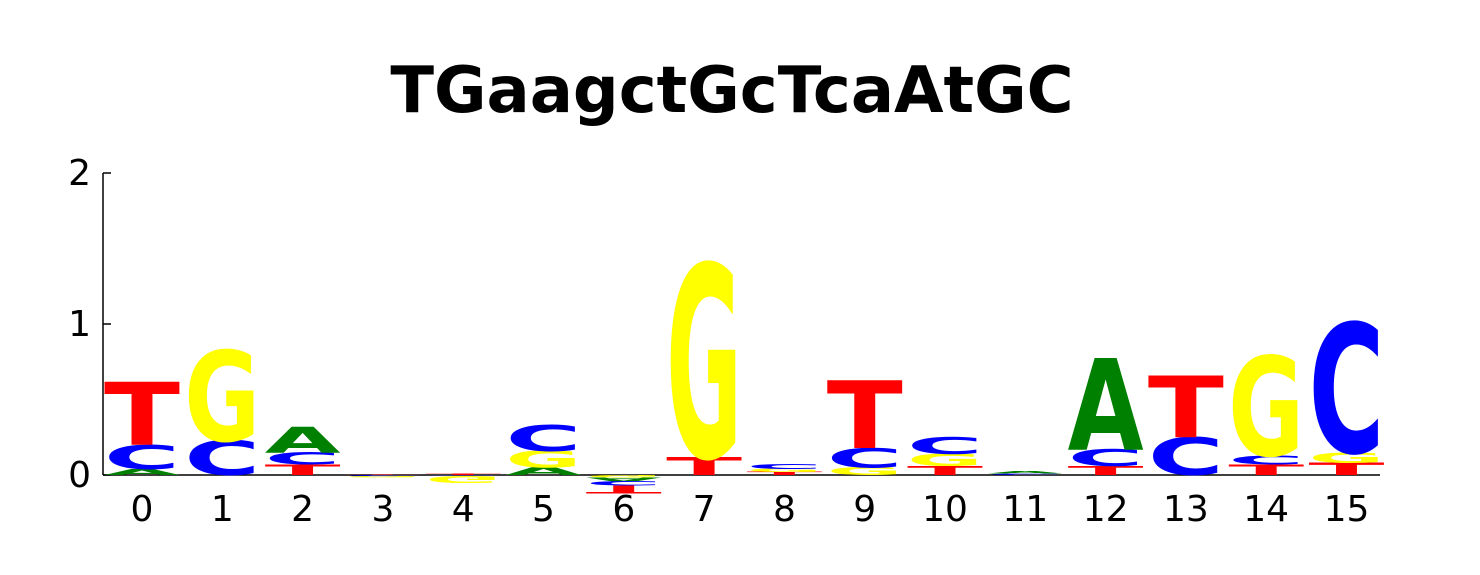 This screenshot has width=1480, height=575. What do you see at coordinates (543, 509) in the screenshot?
I see `x-tick-label: 5` at bounding box center [543, 509].